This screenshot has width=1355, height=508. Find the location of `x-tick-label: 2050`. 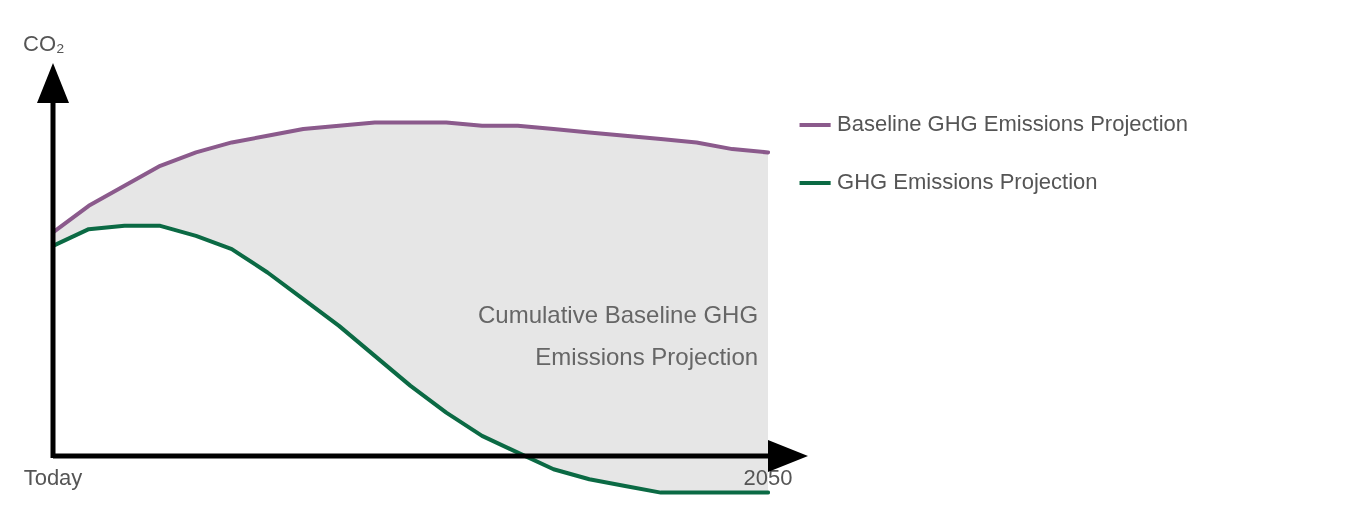

x-tick-label: 2050 is located at coordinates (768, 477).